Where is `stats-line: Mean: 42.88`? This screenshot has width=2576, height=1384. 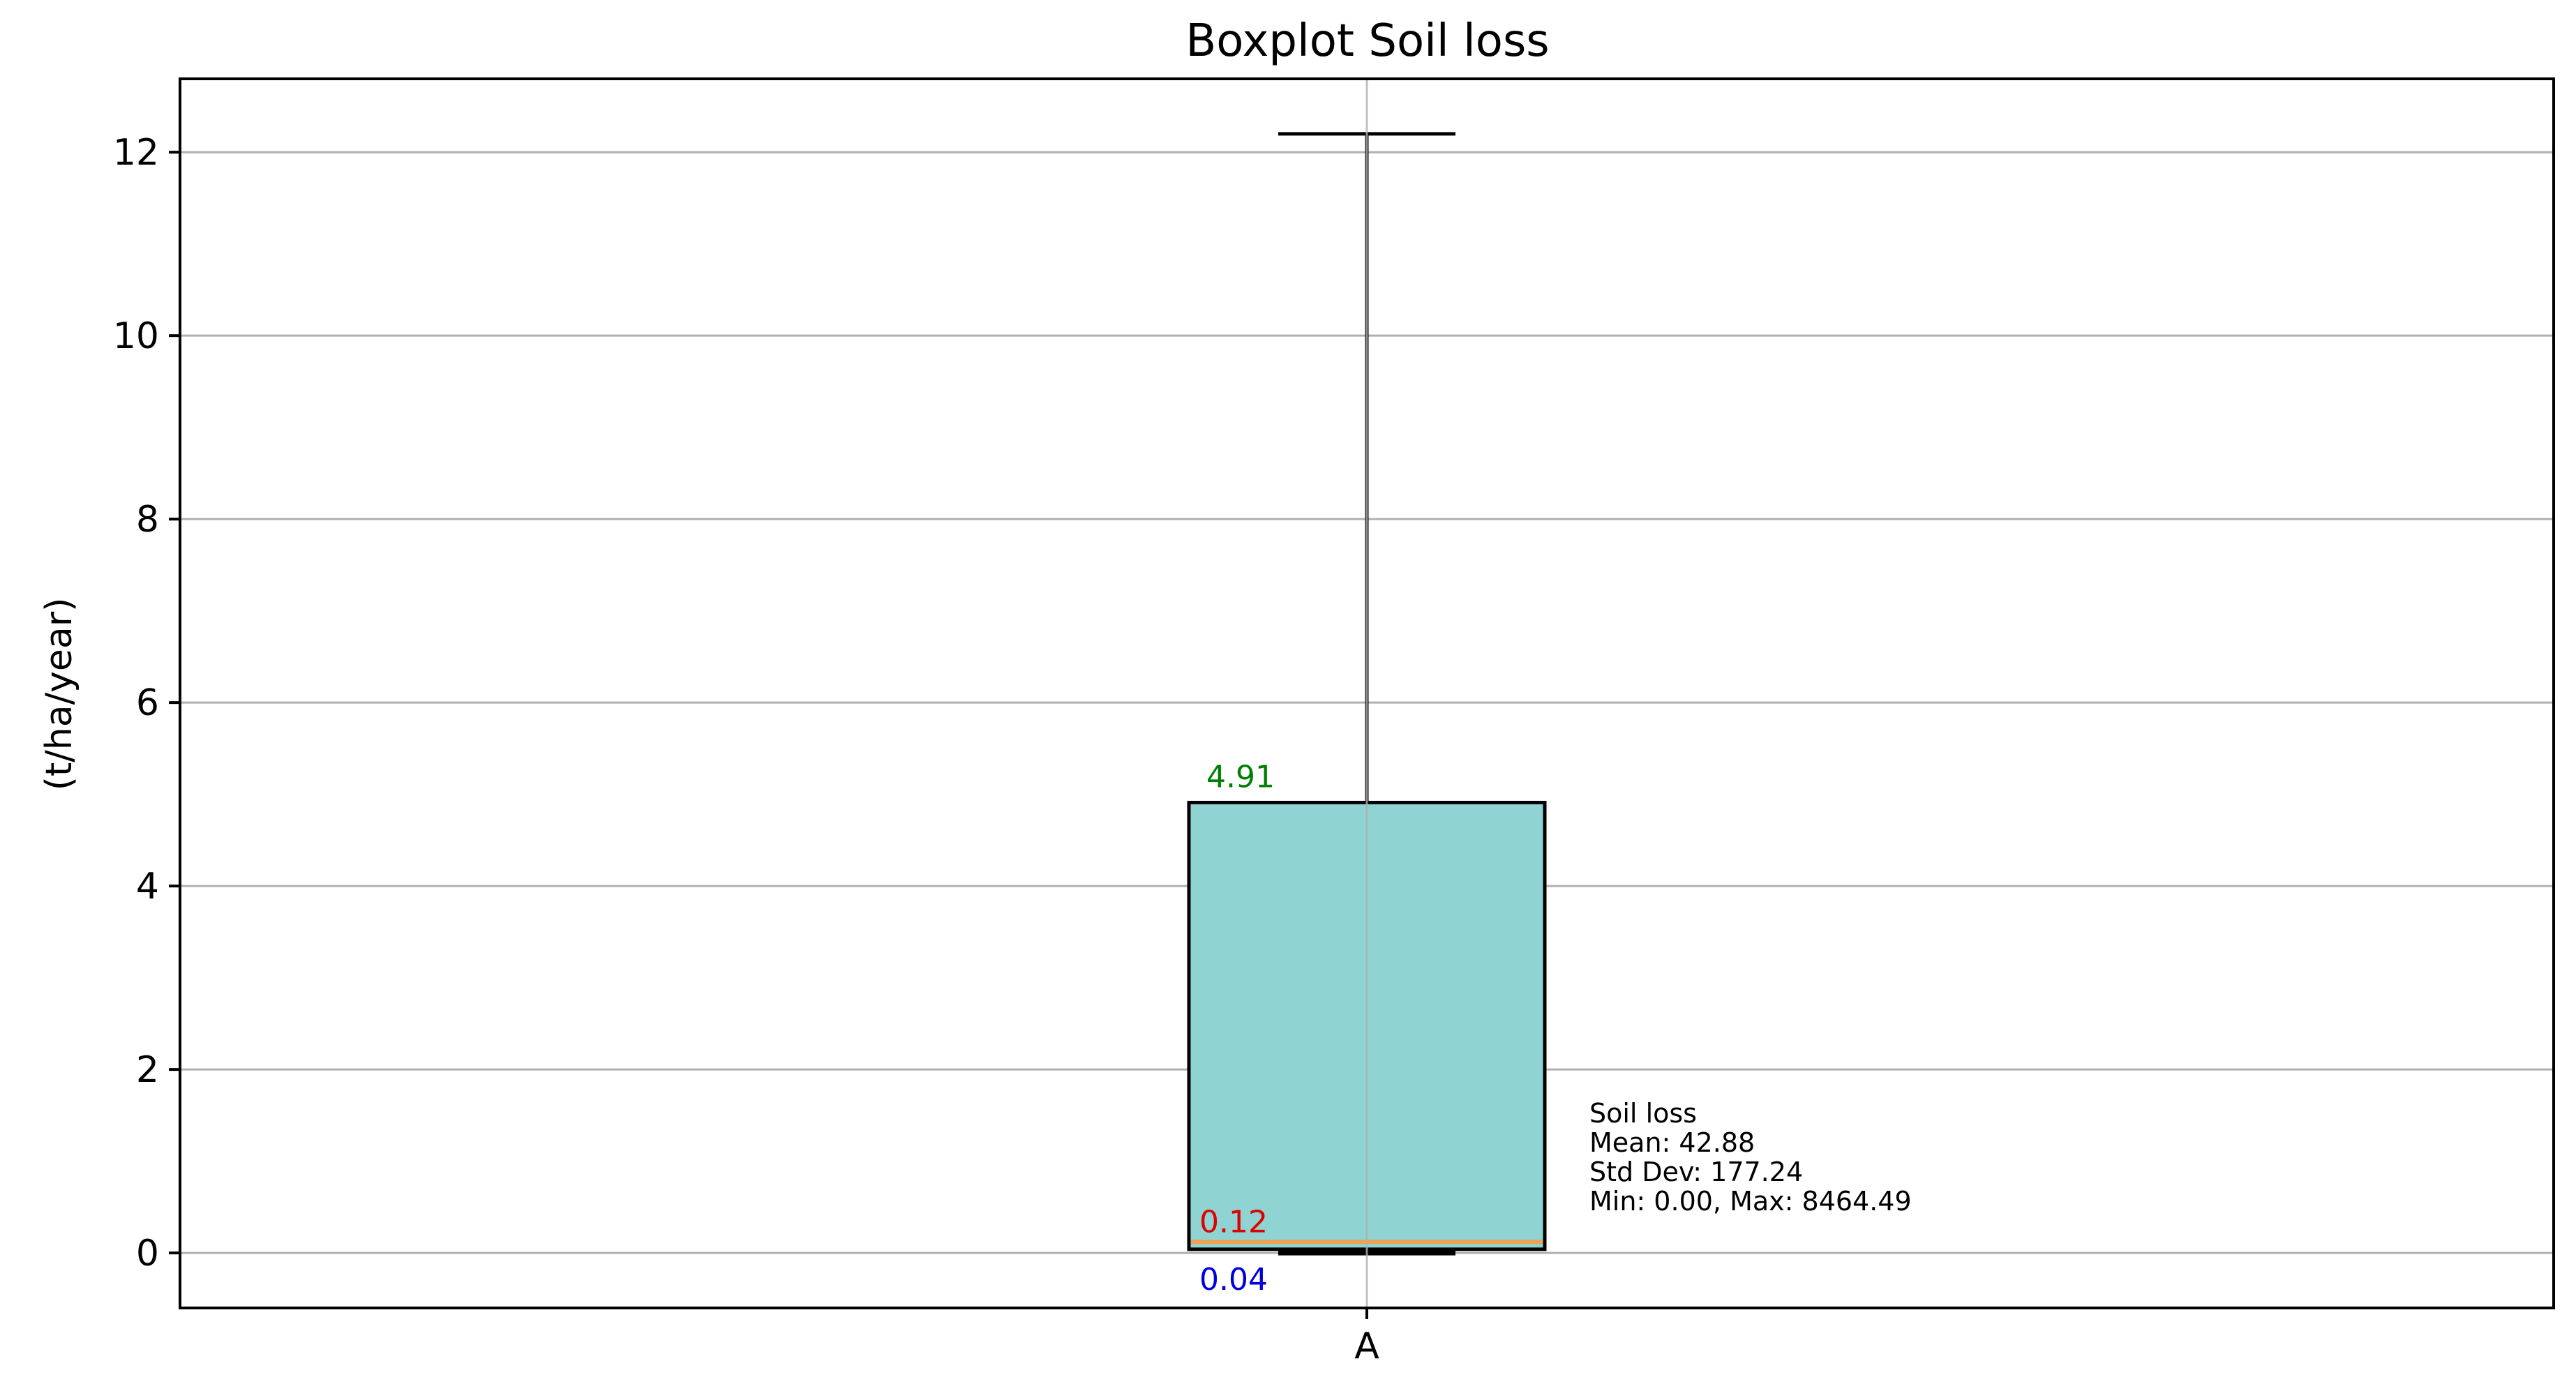
stats-line: Mean: 42.88 is located at coordinates (1672, 1142).